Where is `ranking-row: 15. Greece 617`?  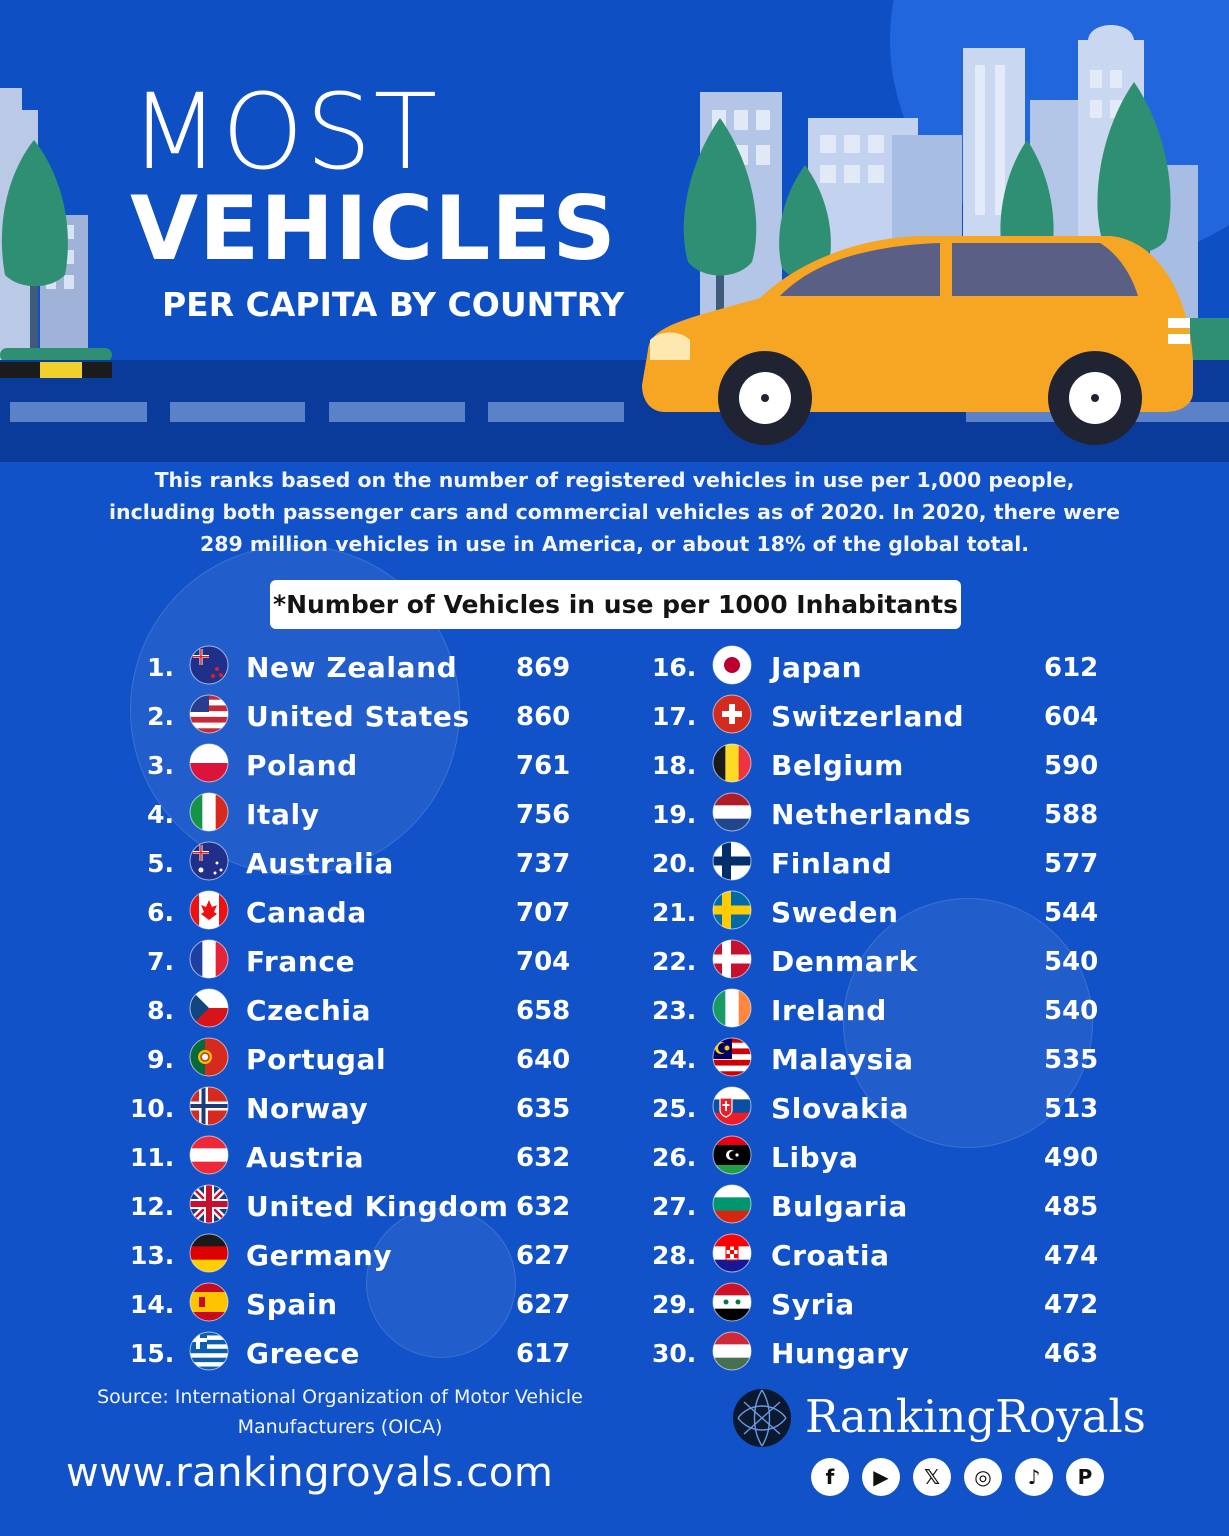
ranking-row: 15. Greece 617 is located at coordinates (614, 1351).